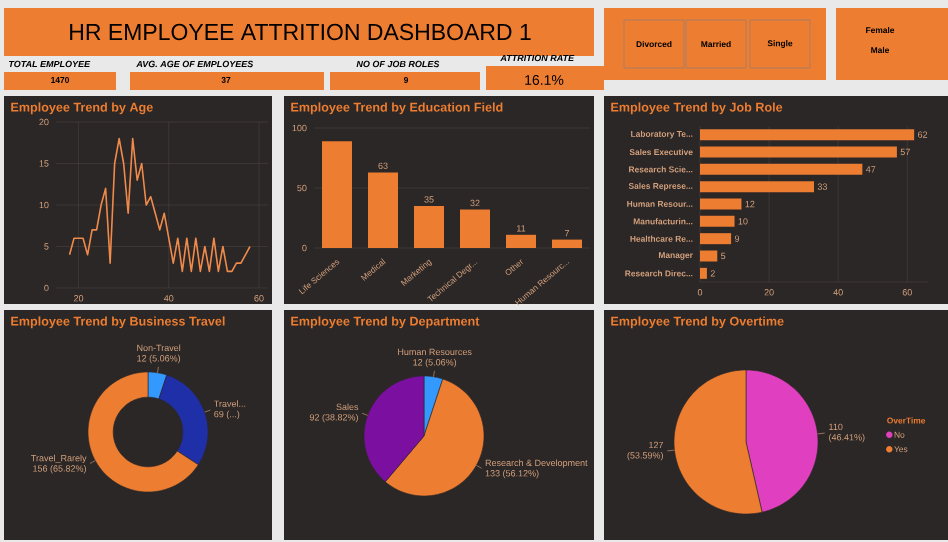 The width and height of the screenshot is (948, 542). I want to click on text: HR EMPLOYEE ATTRITION DASHBOARD 1, so click(300, 32).